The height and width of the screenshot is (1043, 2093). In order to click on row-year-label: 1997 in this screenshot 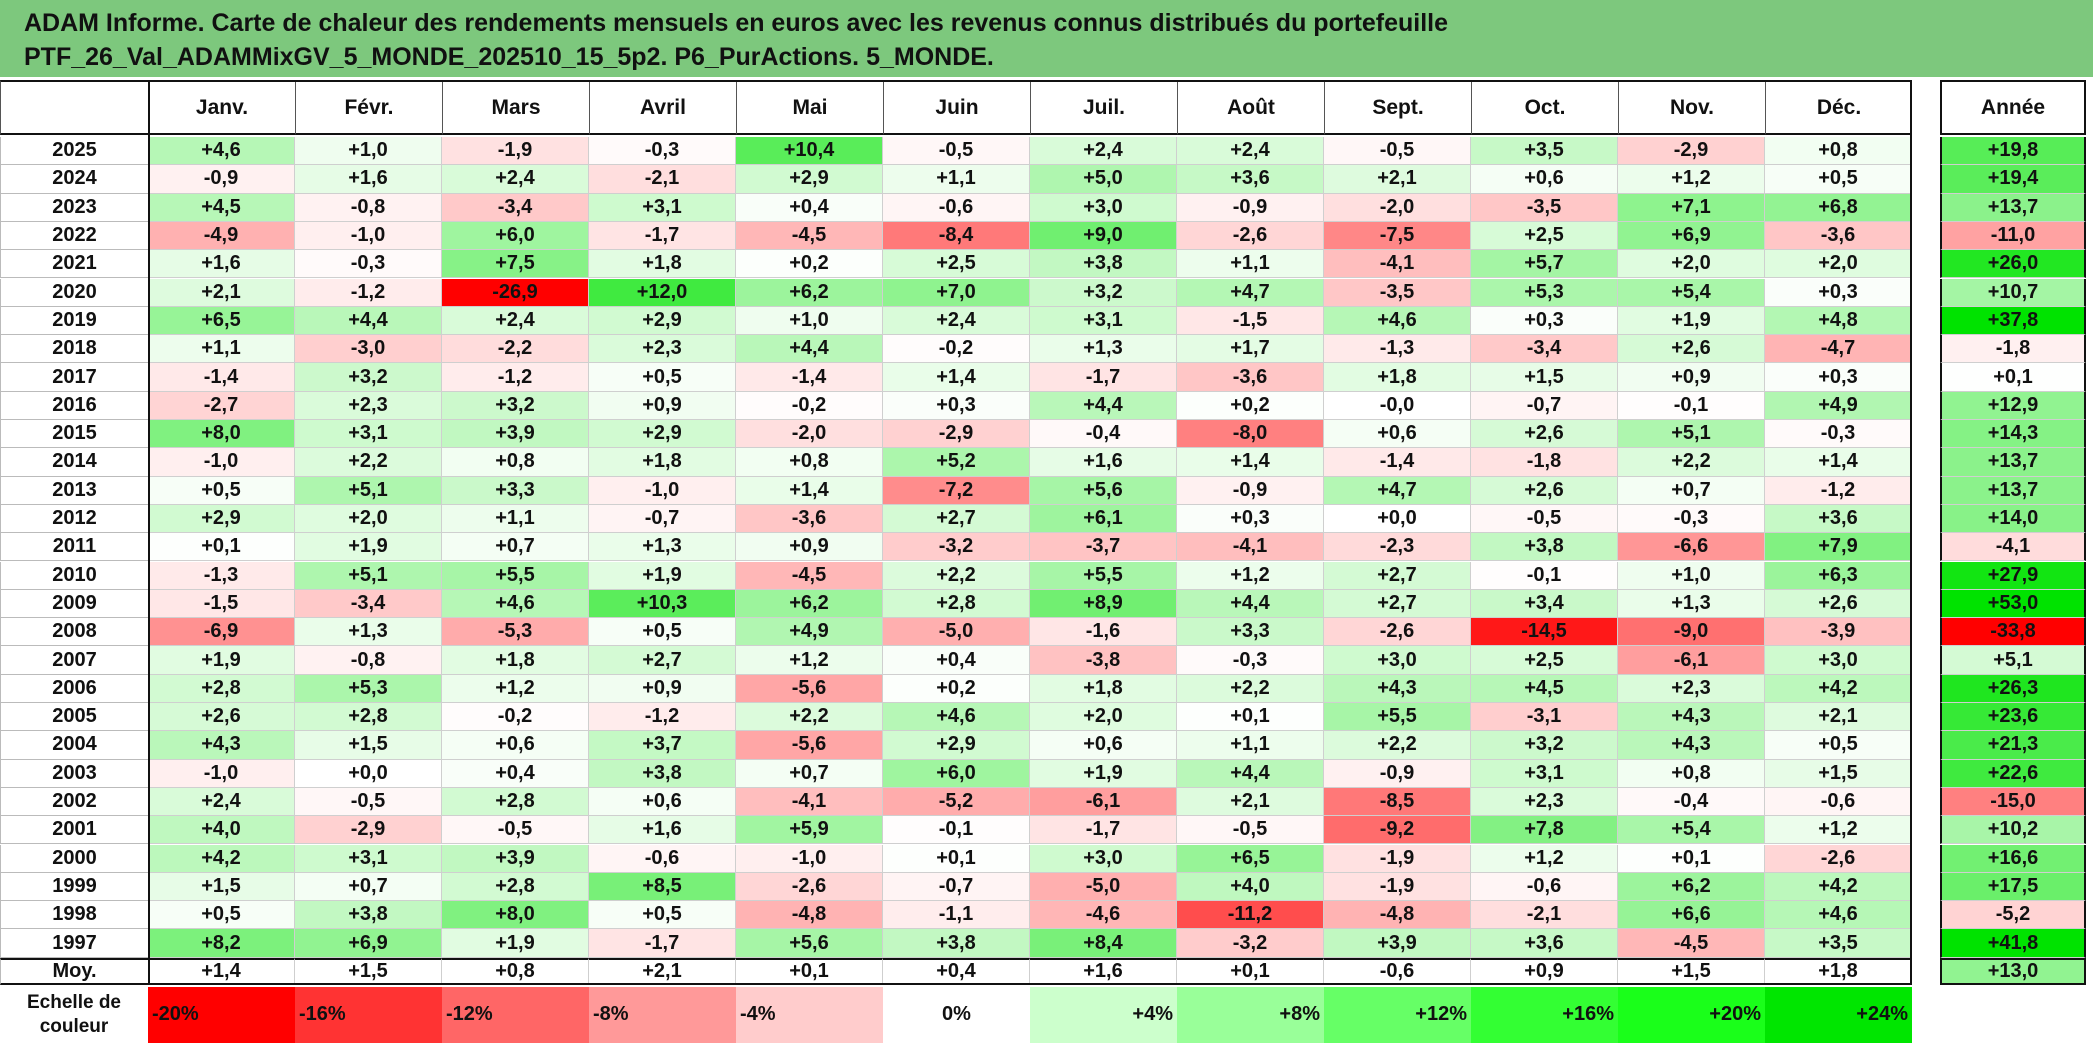, I will do `click(74, 943)`.